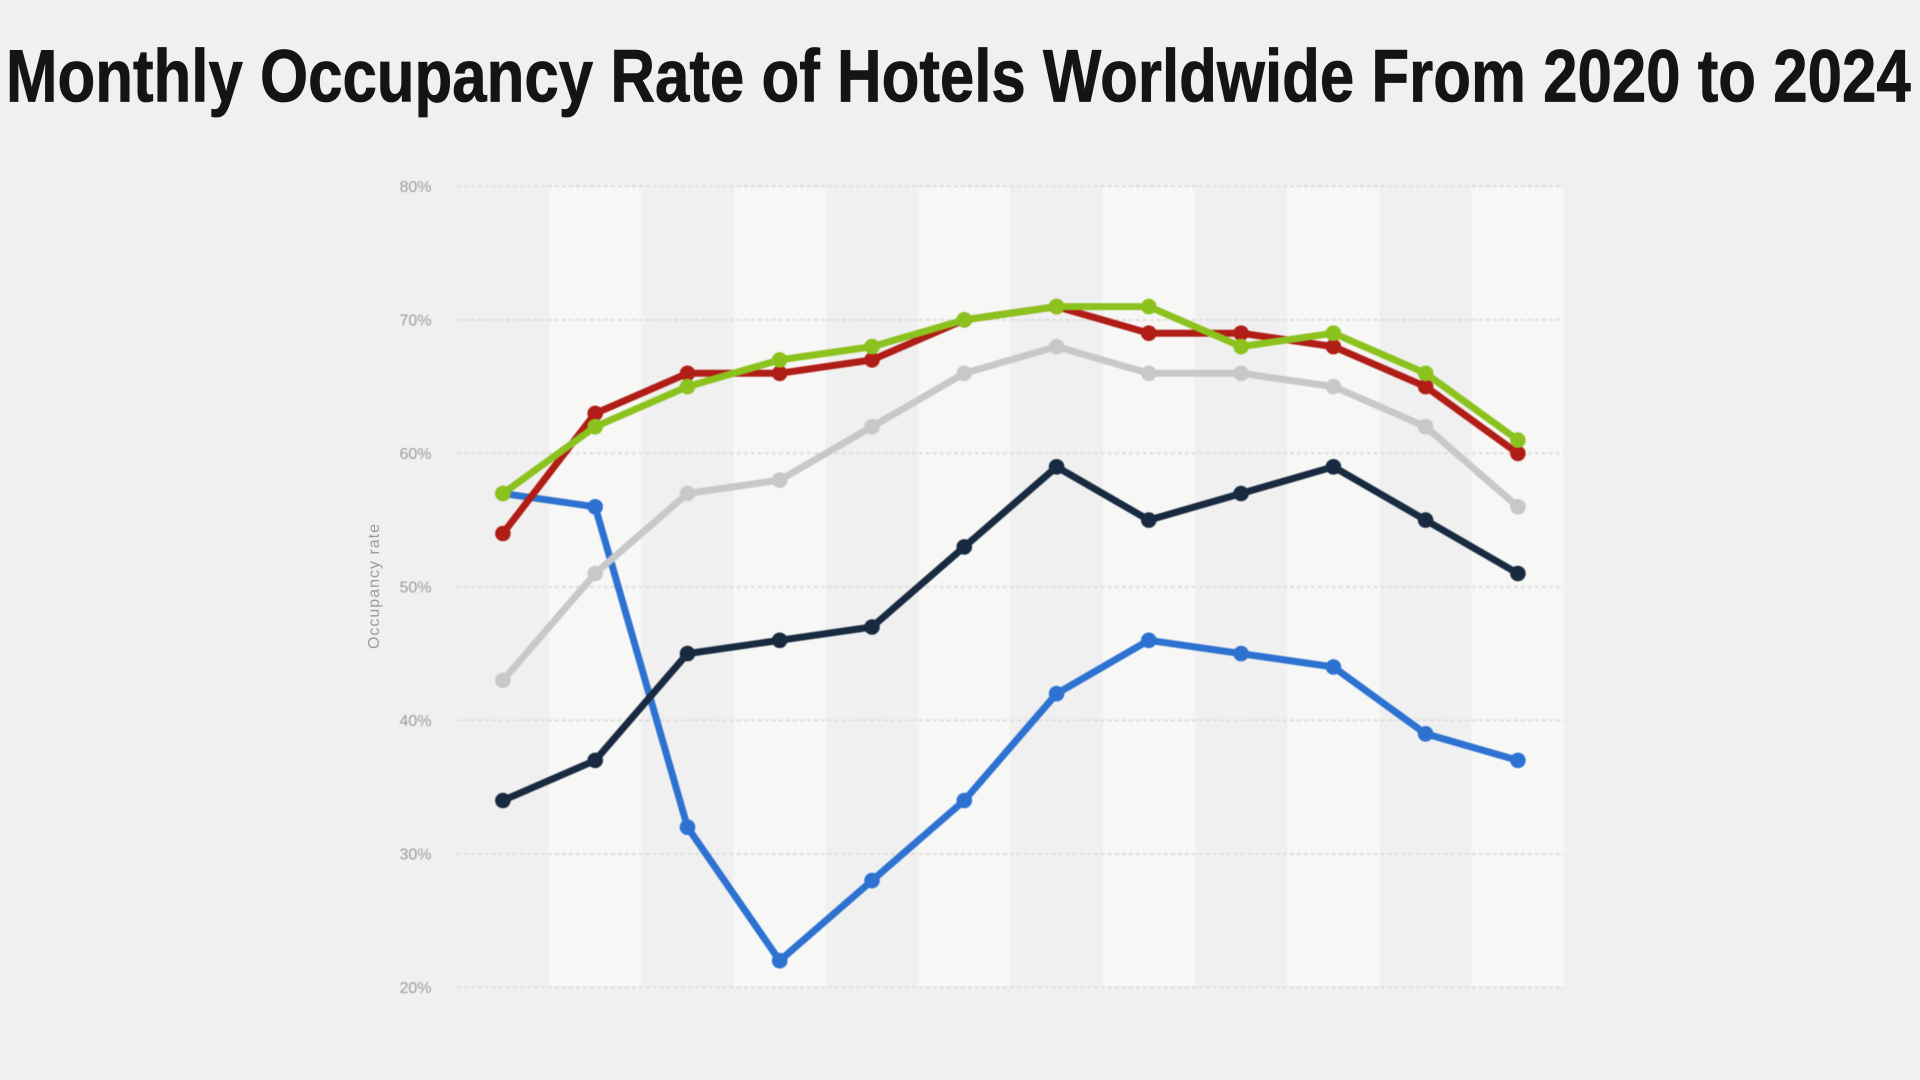 The width and height of the screenshot is (1920, 1080). Describe the element at coordinates (415, 854) in the screenshot. I see `svg-text: 30%` at that location.